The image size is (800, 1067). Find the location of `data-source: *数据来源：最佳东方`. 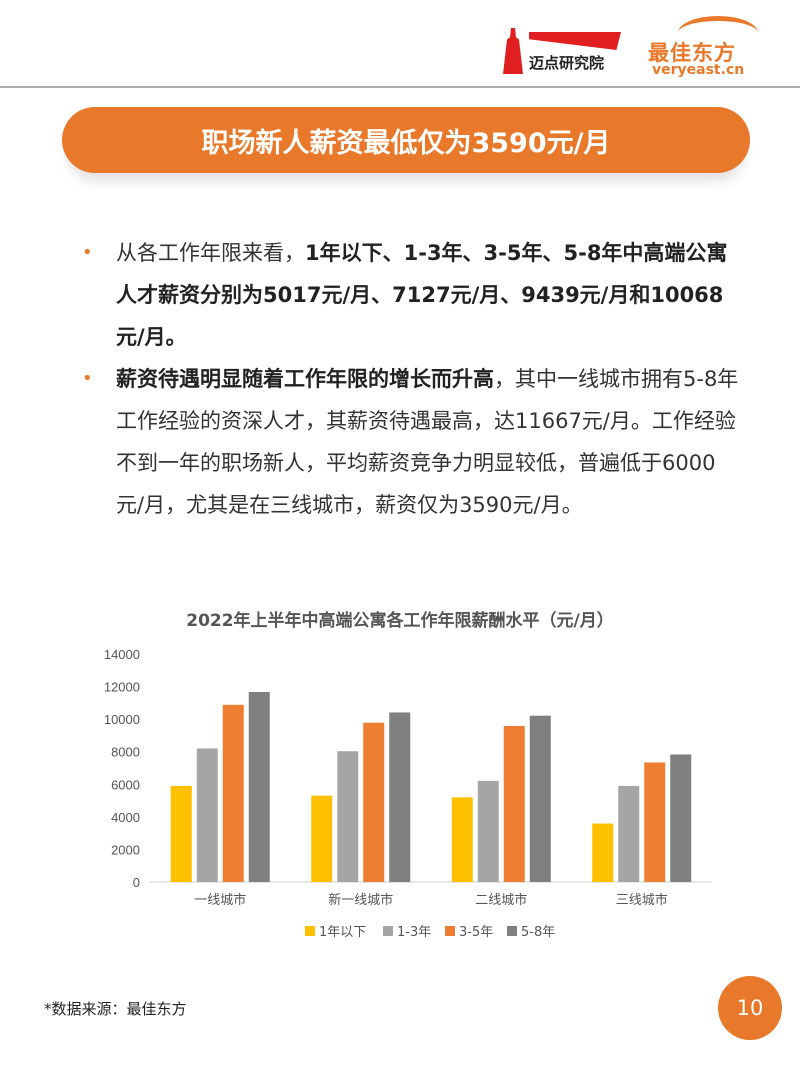

data-source: *数据来源：最佳东方 is located at coordinates (115, 1009).